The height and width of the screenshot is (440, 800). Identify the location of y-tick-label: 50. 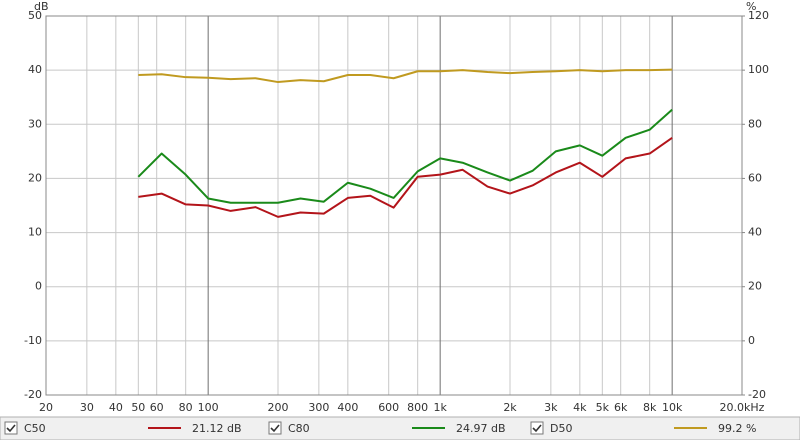
(35, 15).